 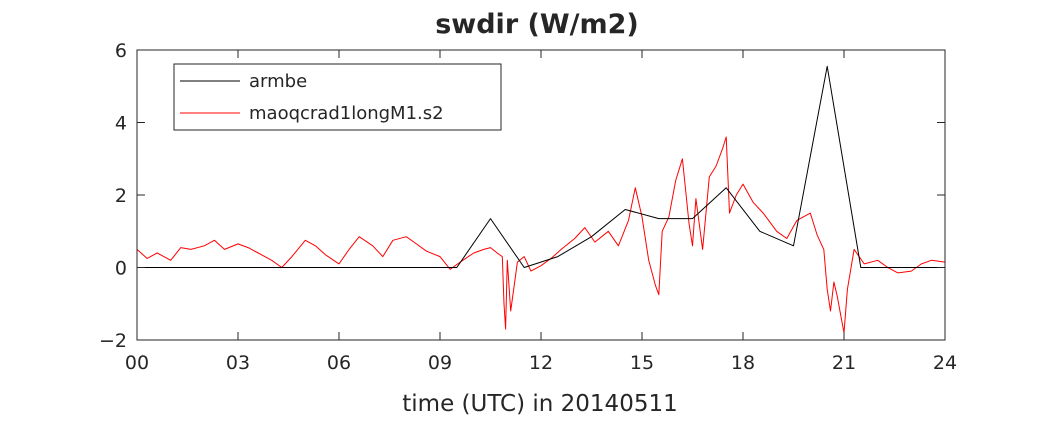 I want to click on x-tick-label: 12, so click(x=541, y=363).